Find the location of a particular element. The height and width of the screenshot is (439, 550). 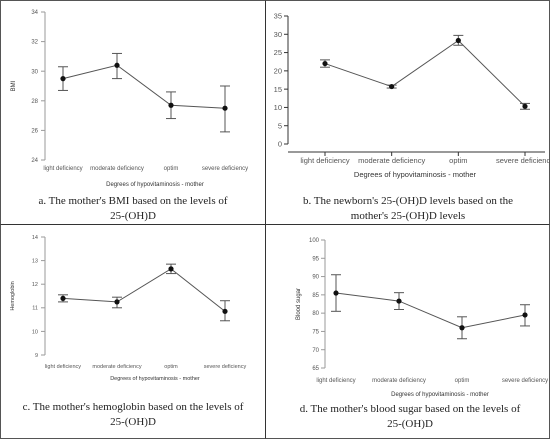

y-tick-label: 75 is located at coordinates (315, 333).